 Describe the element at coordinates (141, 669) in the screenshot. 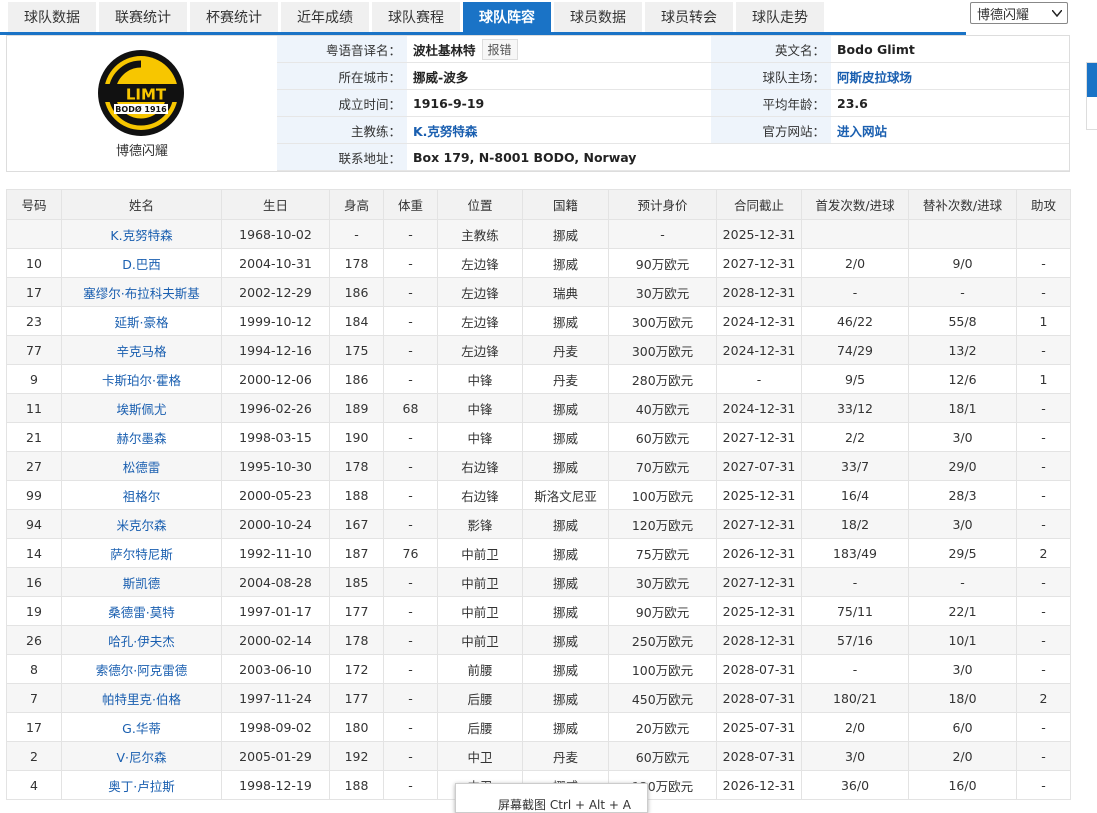

I see `player-name: 索德尔·阿克雷德` at that location.